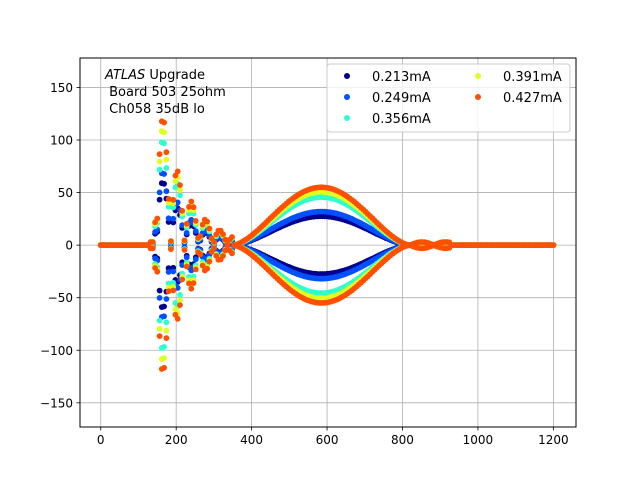 The width and height of the screenshot is (640, 484). I want to click on y-tick-label: 150, so click(61, 88).